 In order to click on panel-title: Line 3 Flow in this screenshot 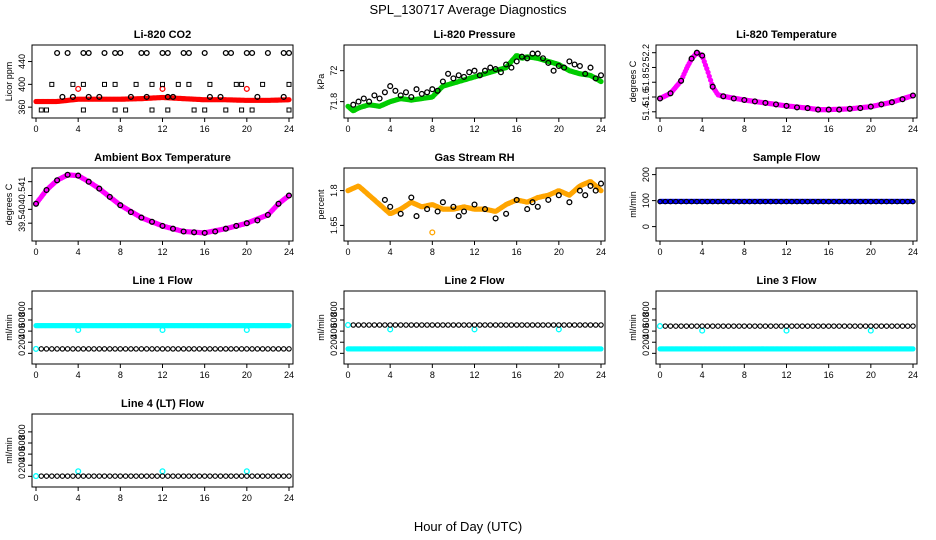, I will do `click(787, 281)`.